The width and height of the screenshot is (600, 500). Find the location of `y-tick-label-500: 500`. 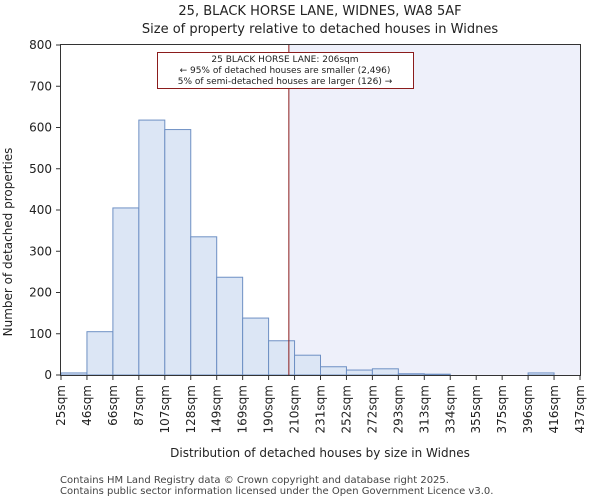

y-tick-label-500: 500 is located at coordinates (40, 169).